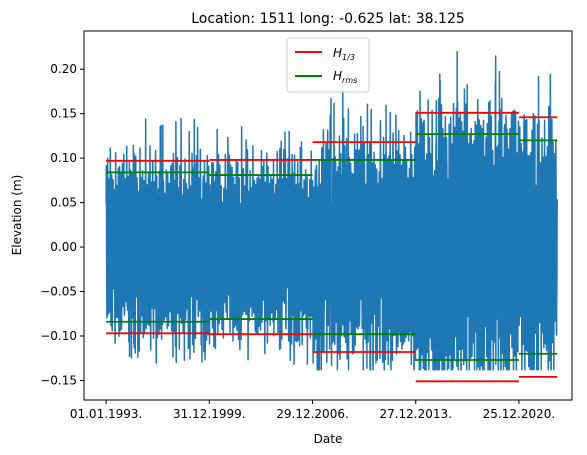 This screenshot has width=587, height=455. Describe the element at coordinates (106, 414) in the screenshot. I see `x-tick-label: 01.01.1993.` at that location.